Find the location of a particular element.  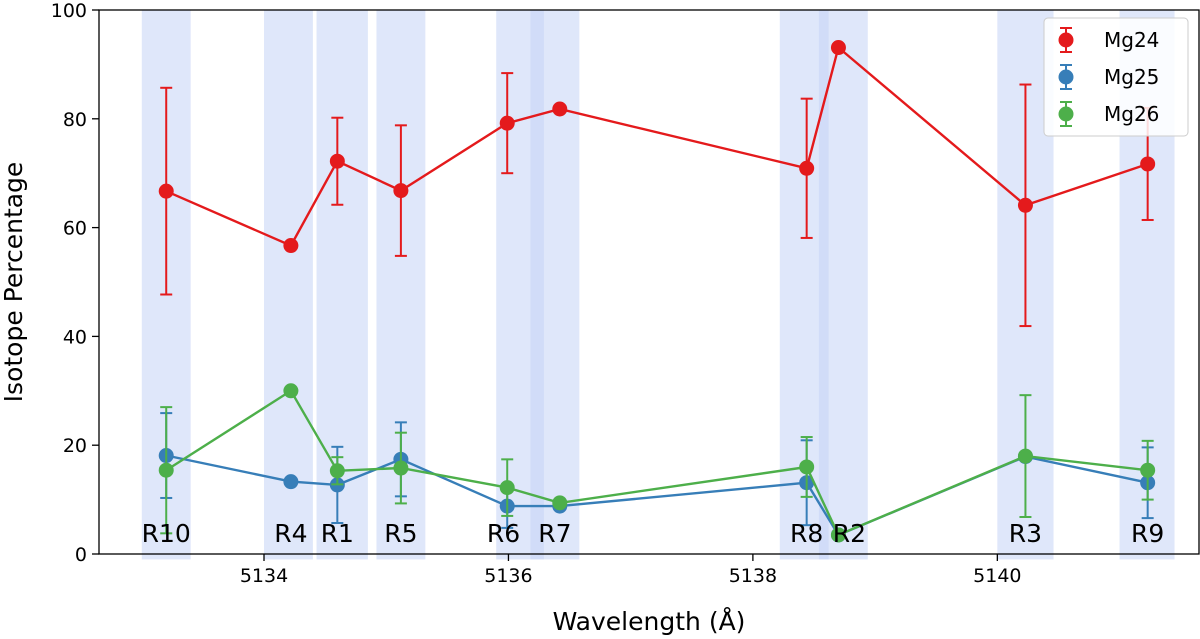

region-band-r7 is located at coordinates (555, 285).